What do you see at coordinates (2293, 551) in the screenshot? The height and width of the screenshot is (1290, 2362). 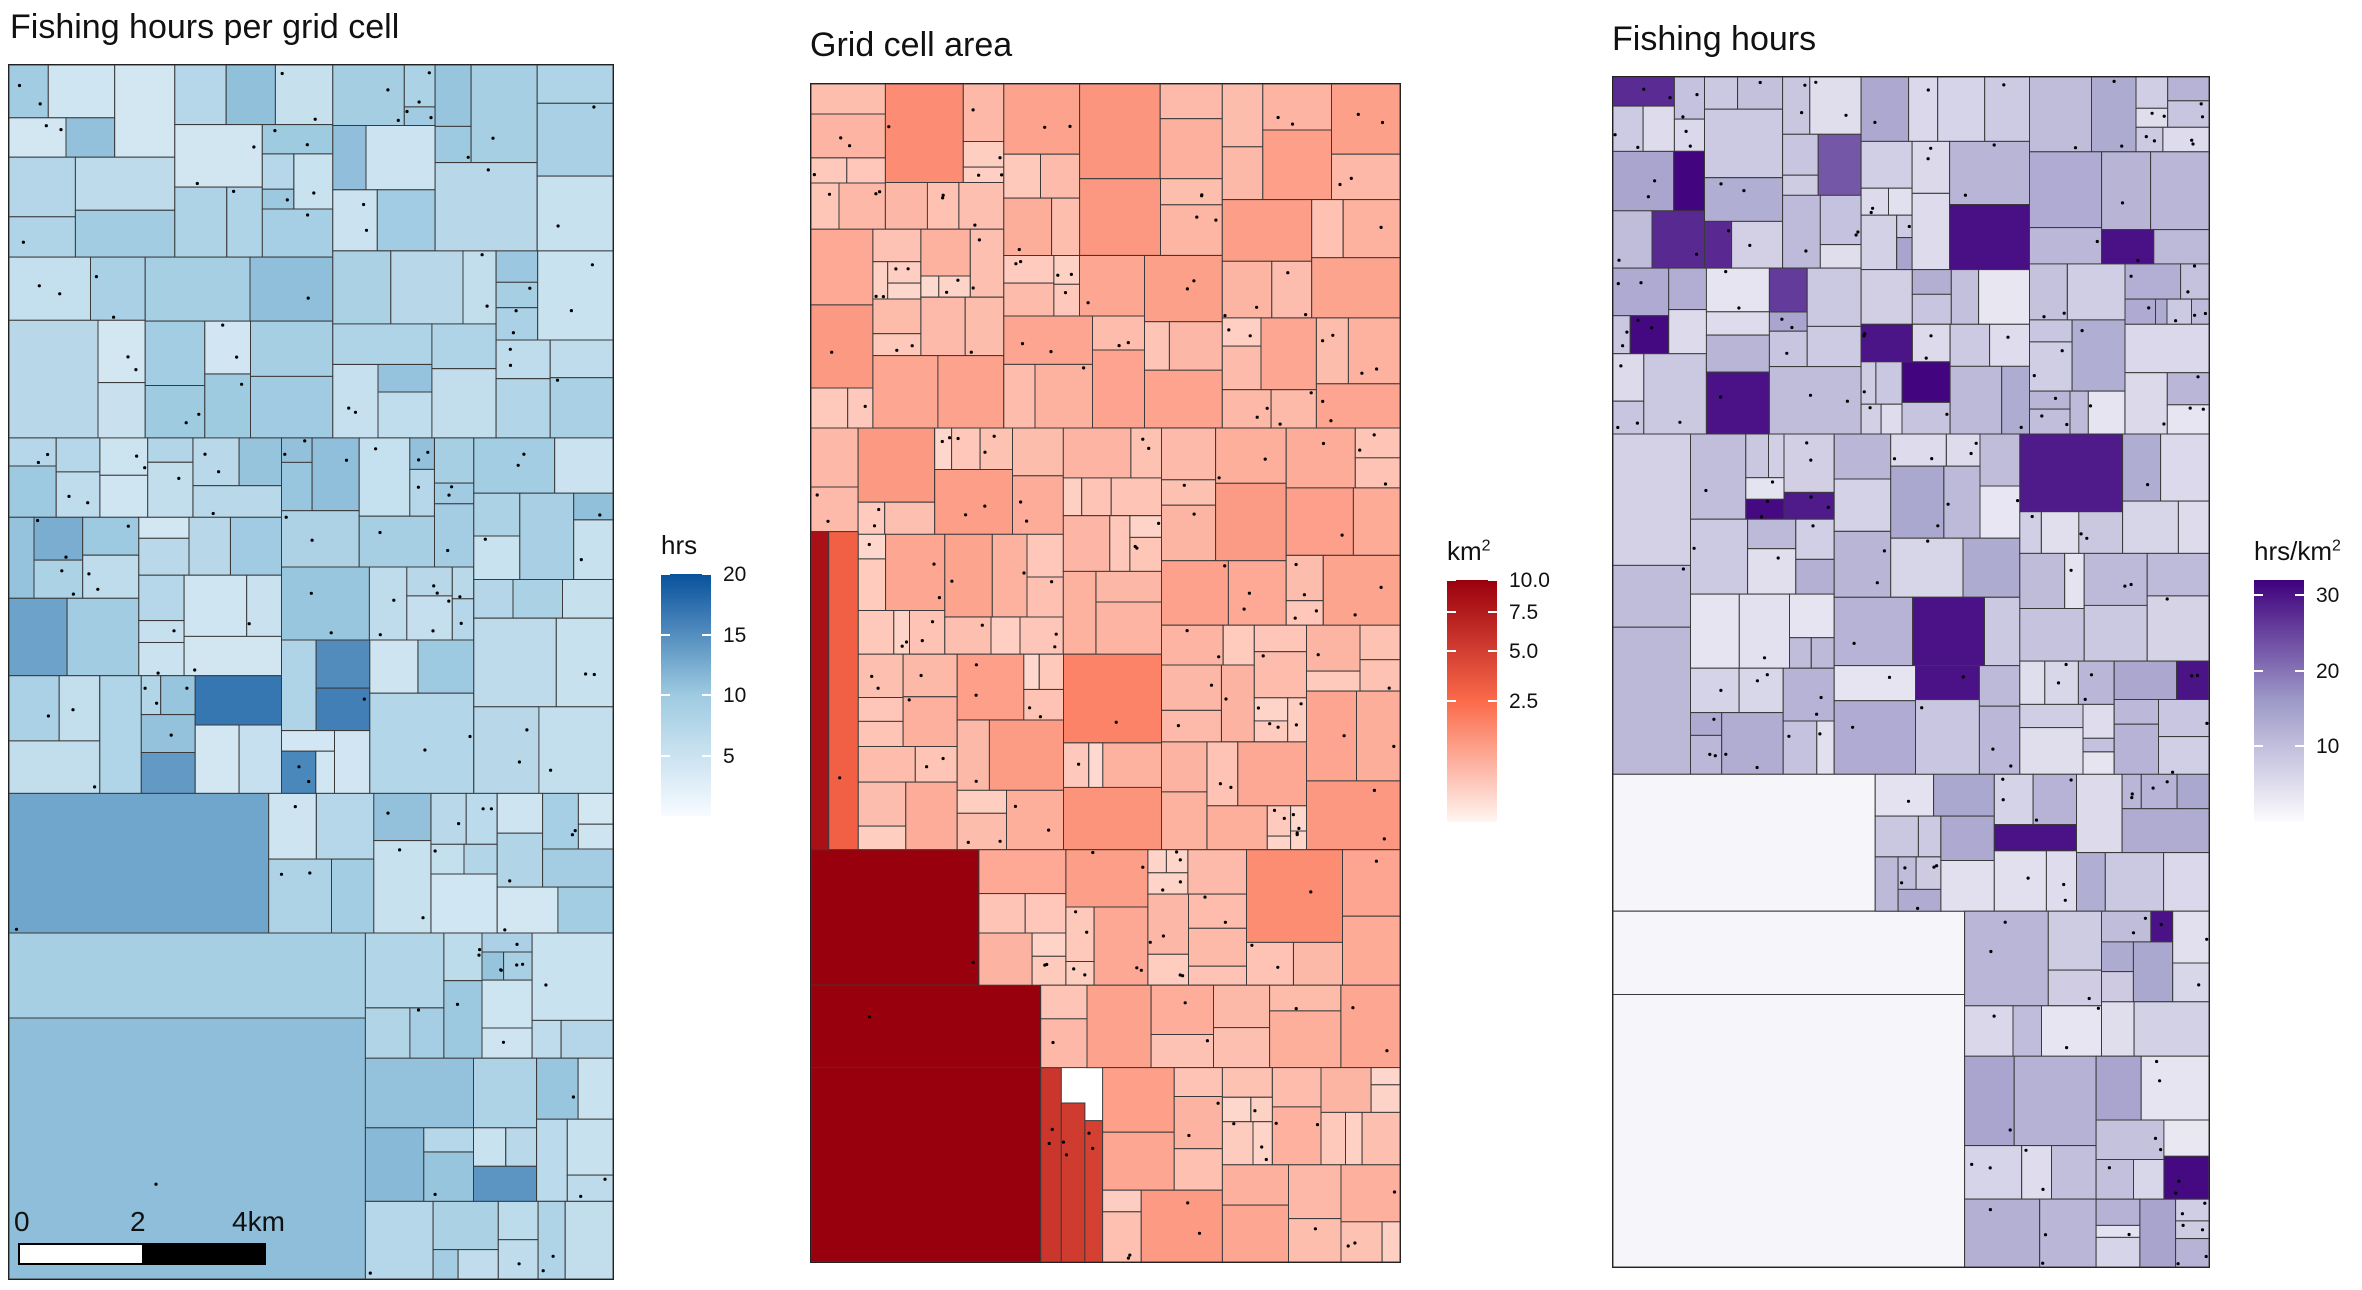 I see `legend-3-unit: hrs/km` at bounding box center [2293, 551].